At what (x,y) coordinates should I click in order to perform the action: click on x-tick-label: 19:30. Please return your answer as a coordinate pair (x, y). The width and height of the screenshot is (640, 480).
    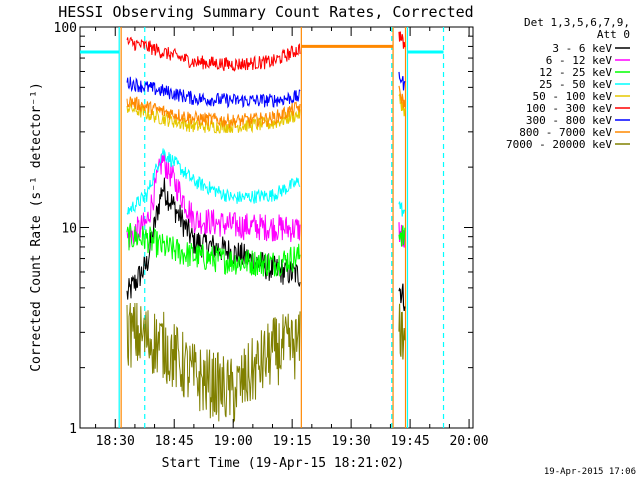
    Looking at the image, I should click on (351, 441).